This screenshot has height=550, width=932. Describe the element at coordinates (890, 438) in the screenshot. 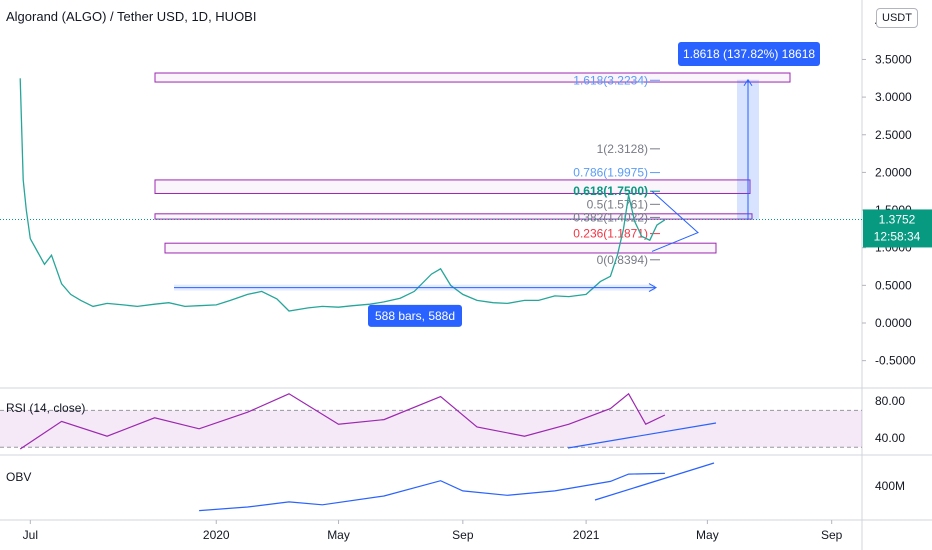

I see `rsi-tick-label: 40.00` at that location.